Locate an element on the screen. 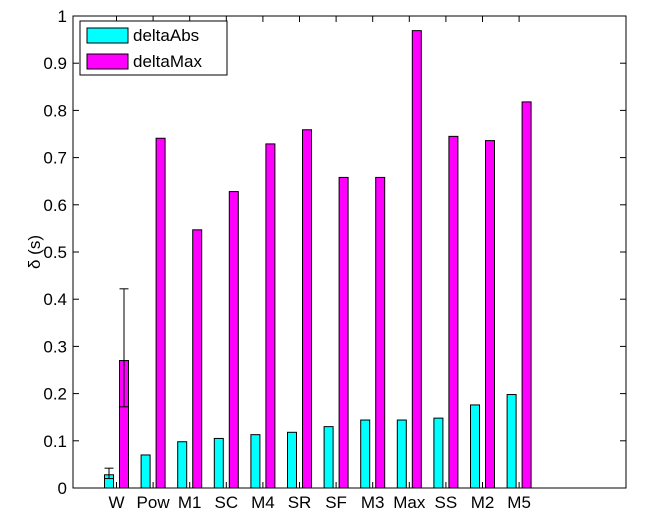 The width and height of the screenshot is (654, 518). y-tick-label: 0.7 is located at coordinates (55, 158).